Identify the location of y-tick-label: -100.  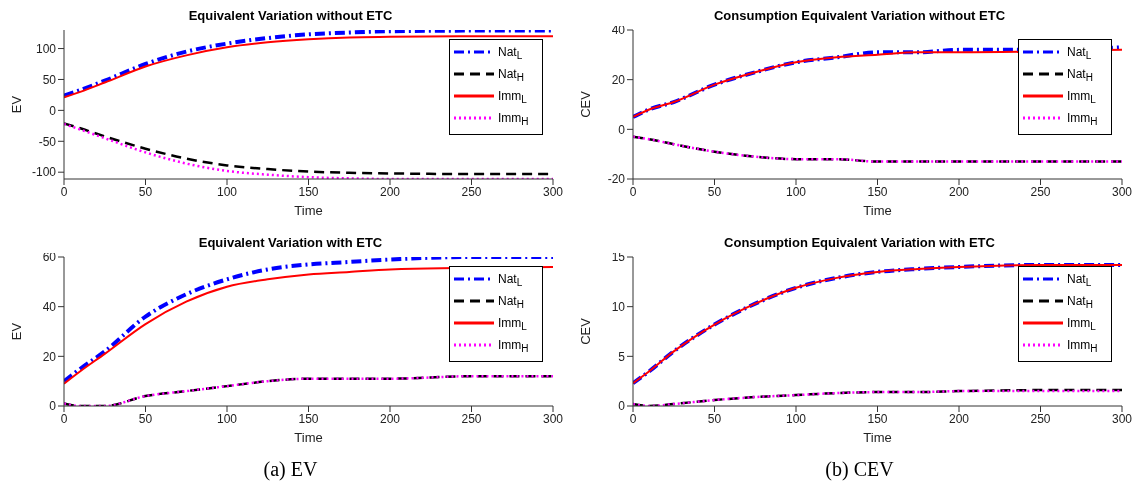
(44, 172).